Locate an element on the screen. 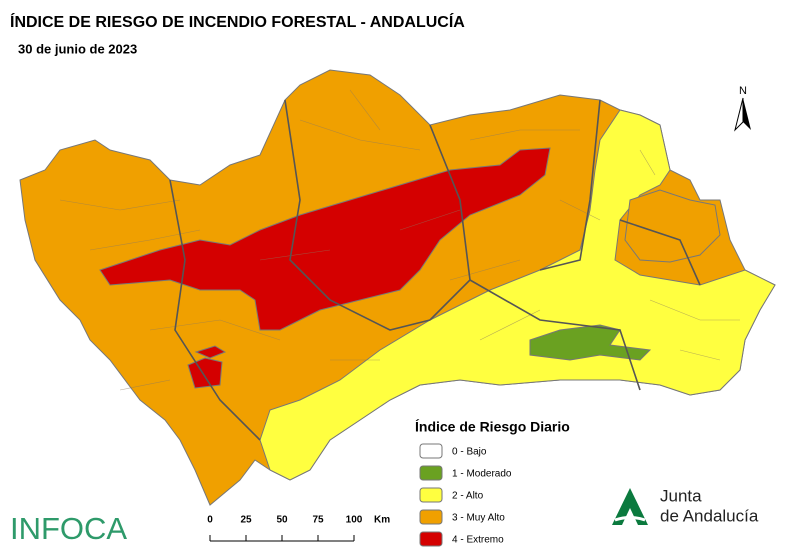  junta-logo: Junta de Andalucía is located at coordinates (685, 505).